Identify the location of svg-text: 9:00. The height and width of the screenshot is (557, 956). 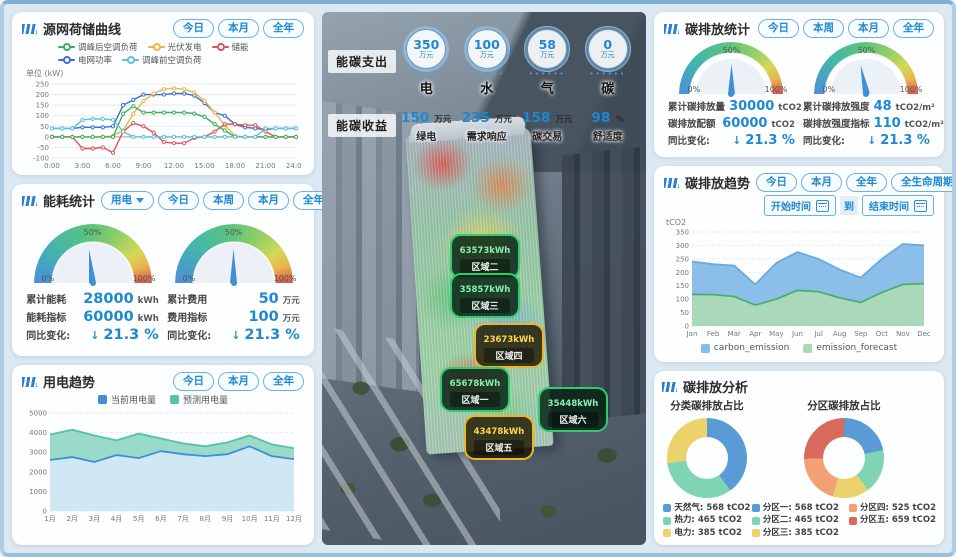
(144, 166).